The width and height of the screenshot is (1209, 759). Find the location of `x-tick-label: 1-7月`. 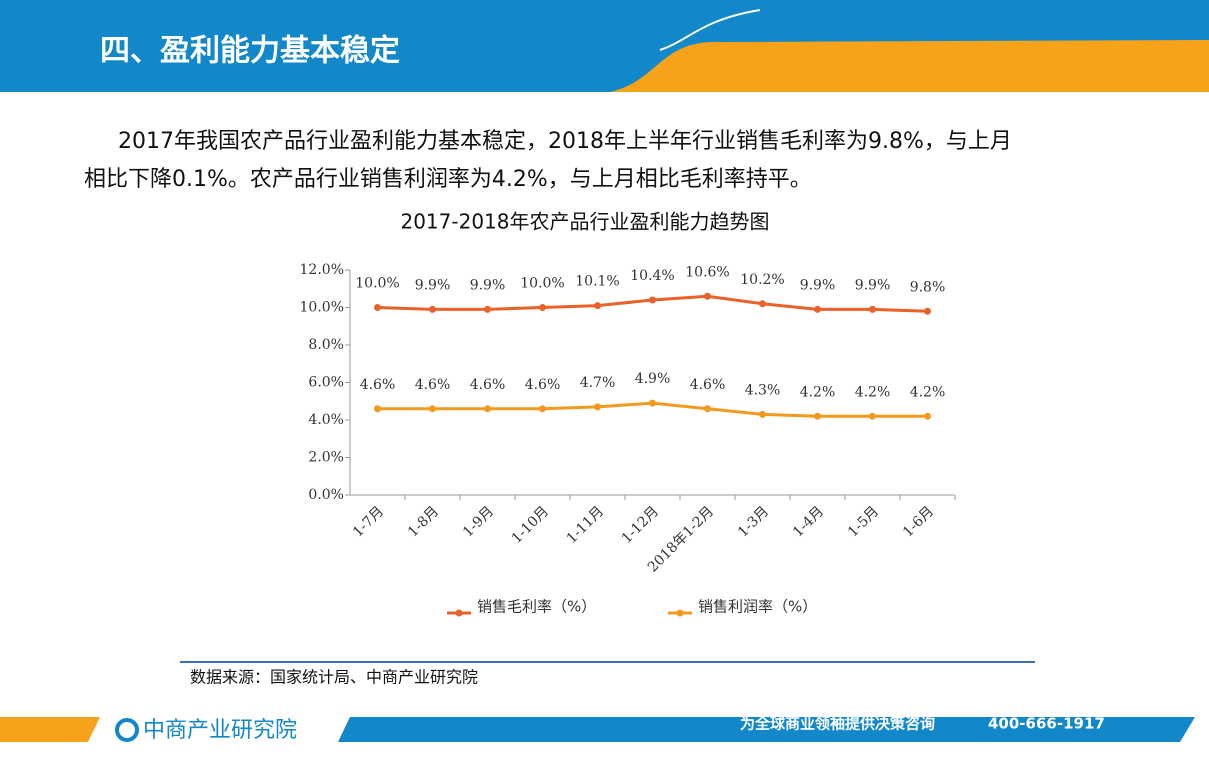

x-tick-label: 1-7月 is located at coordinates (368, 521).